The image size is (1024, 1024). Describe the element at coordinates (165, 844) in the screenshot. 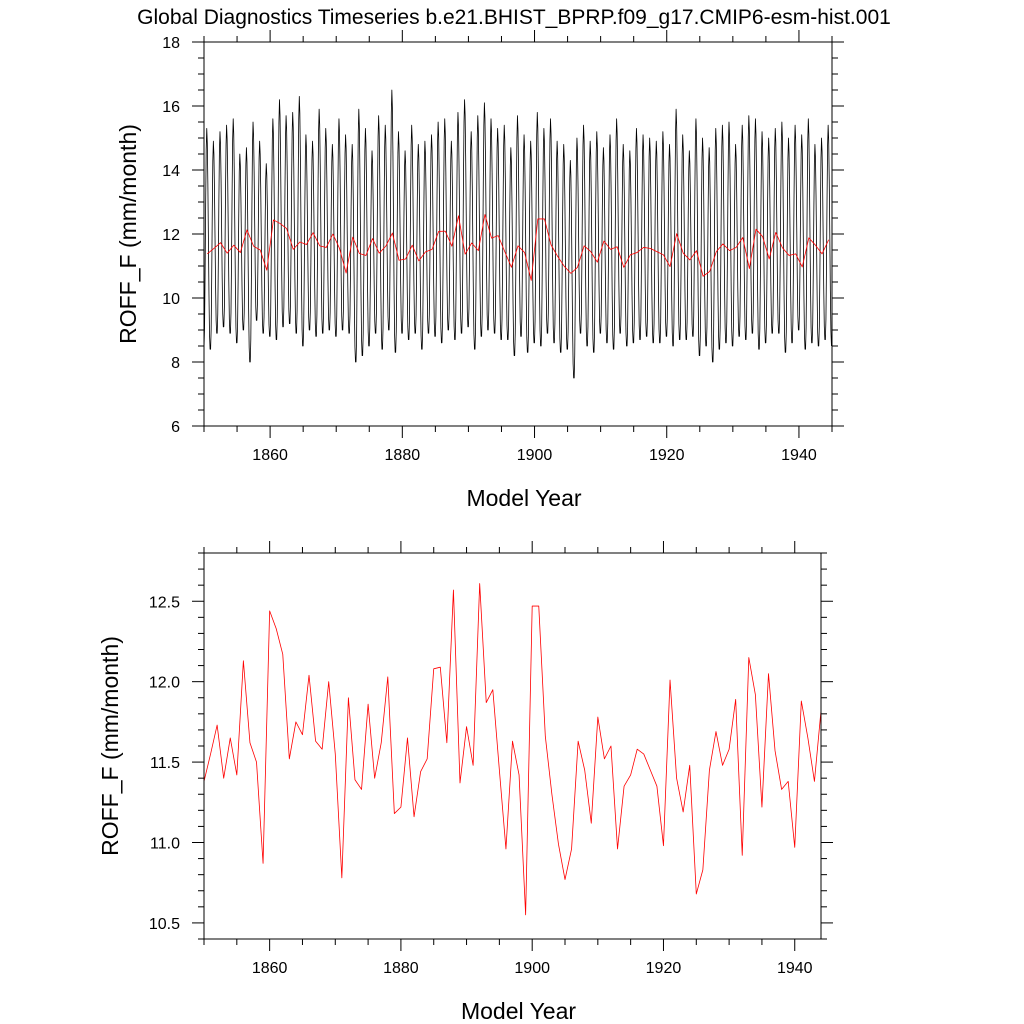

I see `bottom-y-tick-label: 11.0` at that location.